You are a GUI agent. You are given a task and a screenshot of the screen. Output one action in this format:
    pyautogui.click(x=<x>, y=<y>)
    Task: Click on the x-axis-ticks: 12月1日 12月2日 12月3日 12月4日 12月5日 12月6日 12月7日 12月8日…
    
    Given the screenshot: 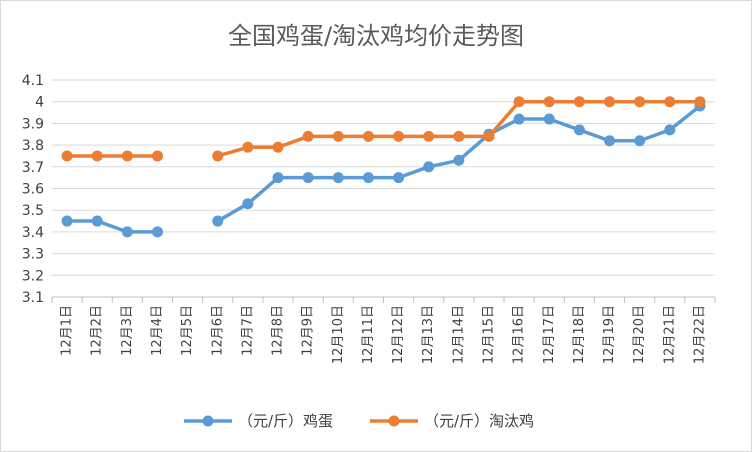 What is the action you would take?
    pyautogui.click(x=384, y=334)
    